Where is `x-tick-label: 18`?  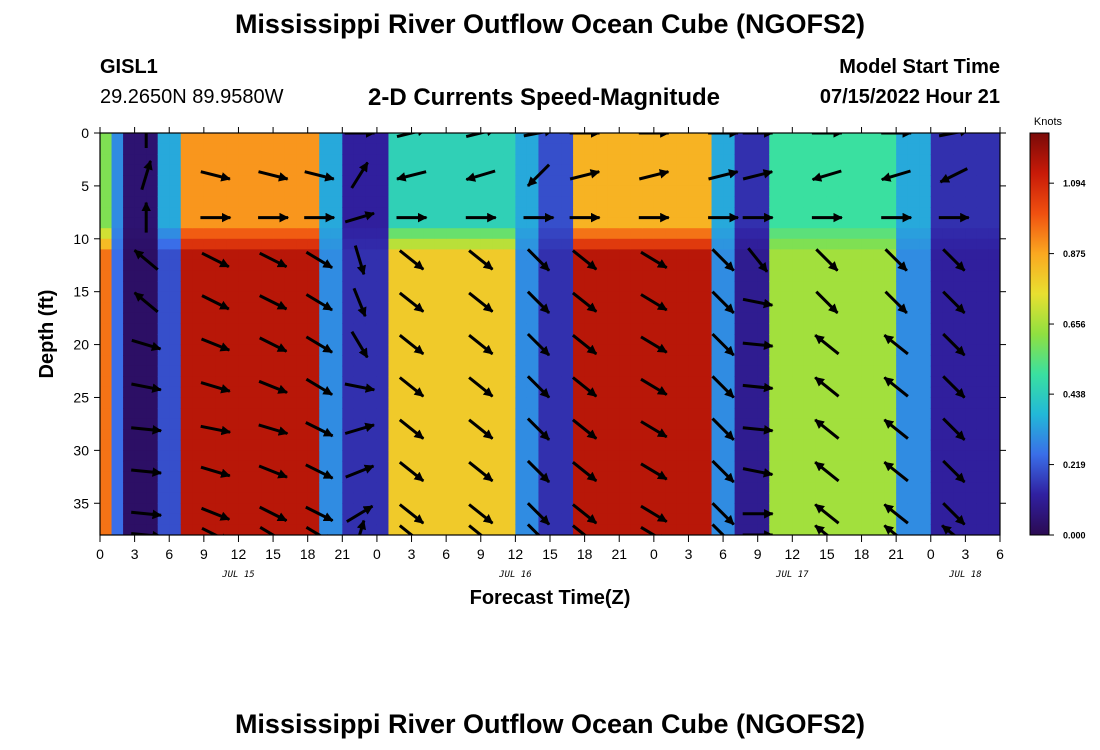 x-tick-label: 18 is located at coordinates (862, 554).